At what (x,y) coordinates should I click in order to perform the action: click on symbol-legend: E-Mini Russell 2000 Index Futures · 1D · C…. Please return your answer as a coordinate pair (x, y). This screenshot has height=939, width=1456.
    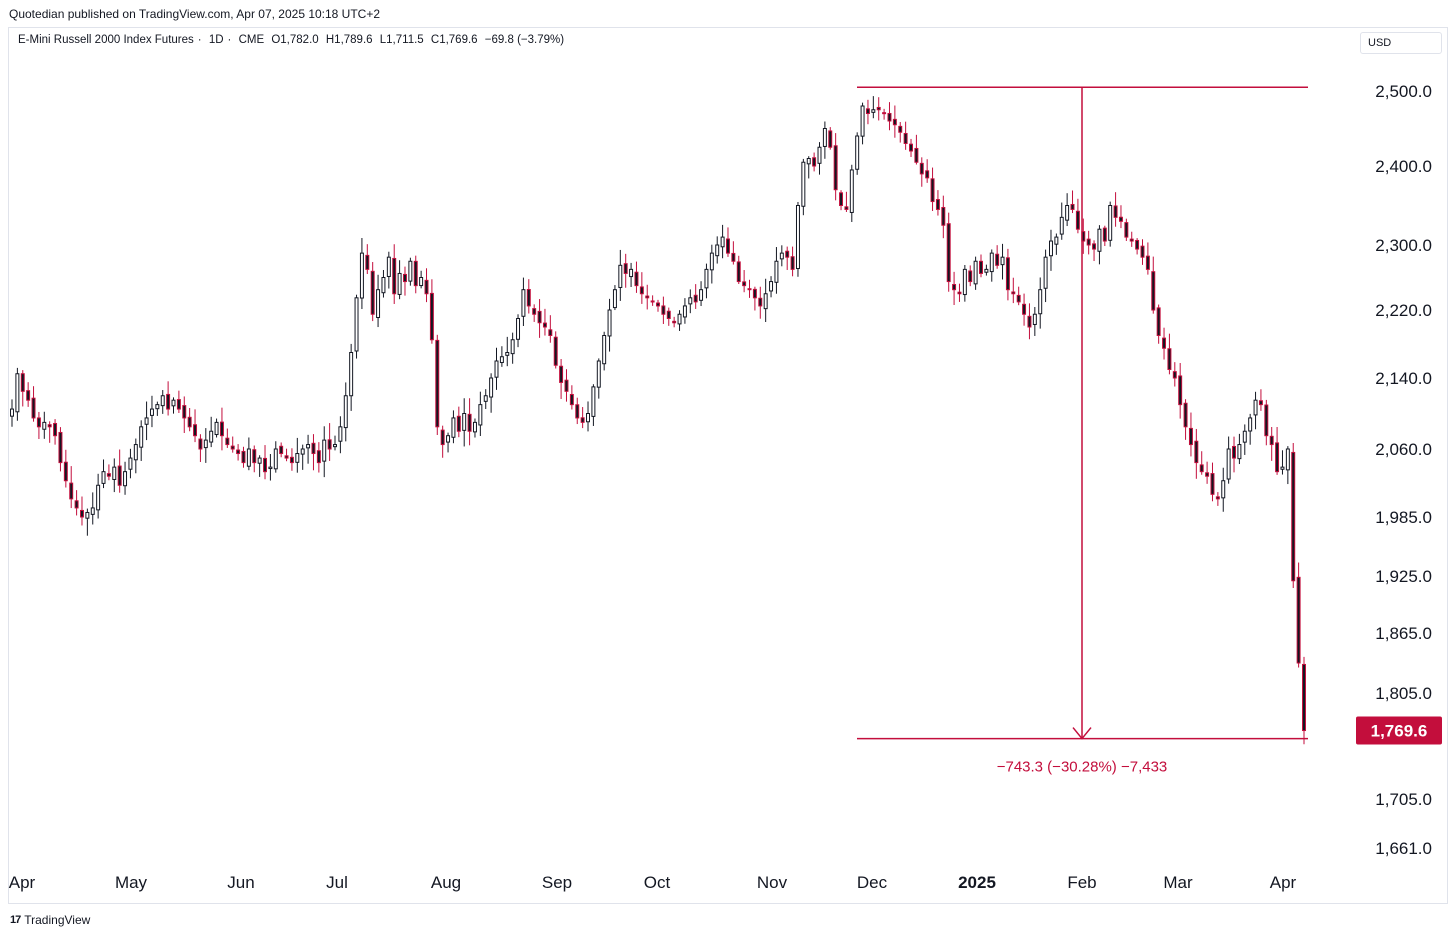
    Looking at the image, I should click on (291, 40).